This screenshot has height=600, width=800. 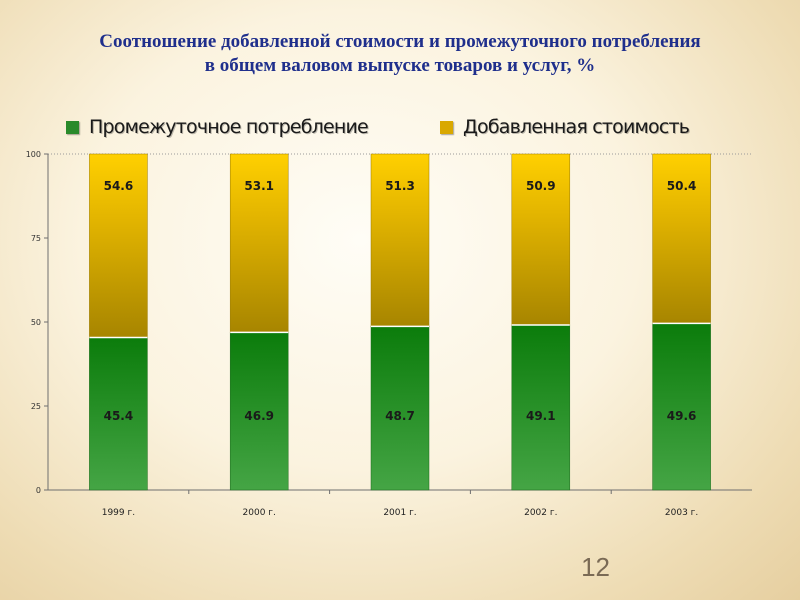 I want to click on data-label-intermediate-consumption: 49.1, so click(x=541, y=416).